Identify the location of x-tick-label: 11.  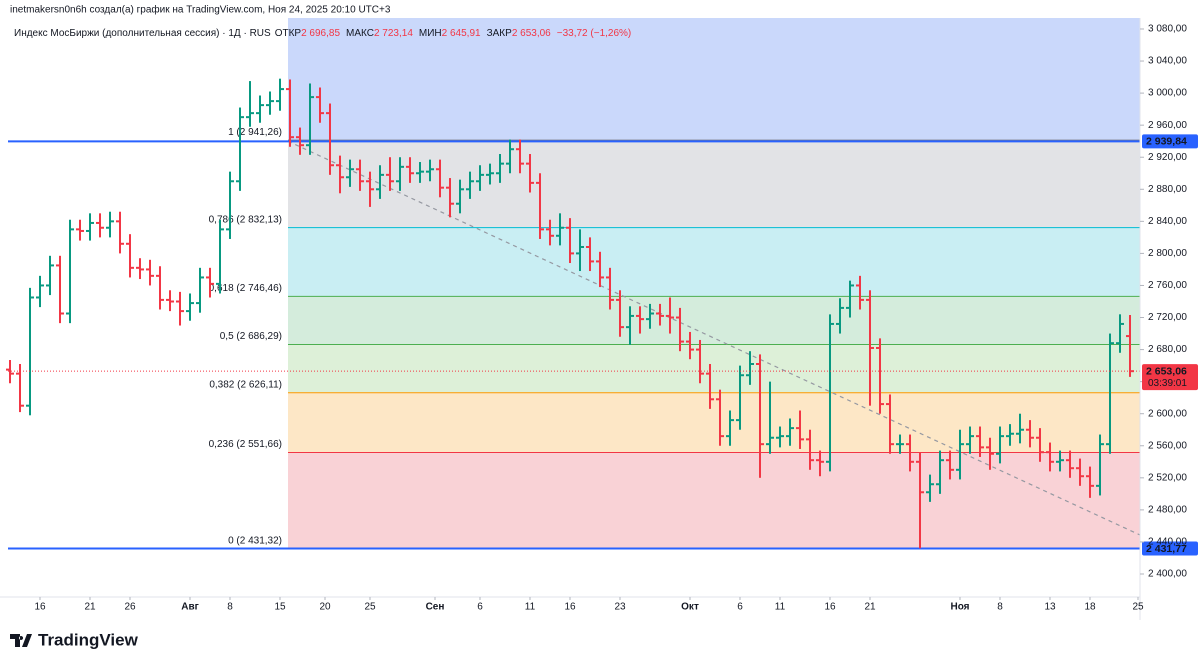
(530, 607).